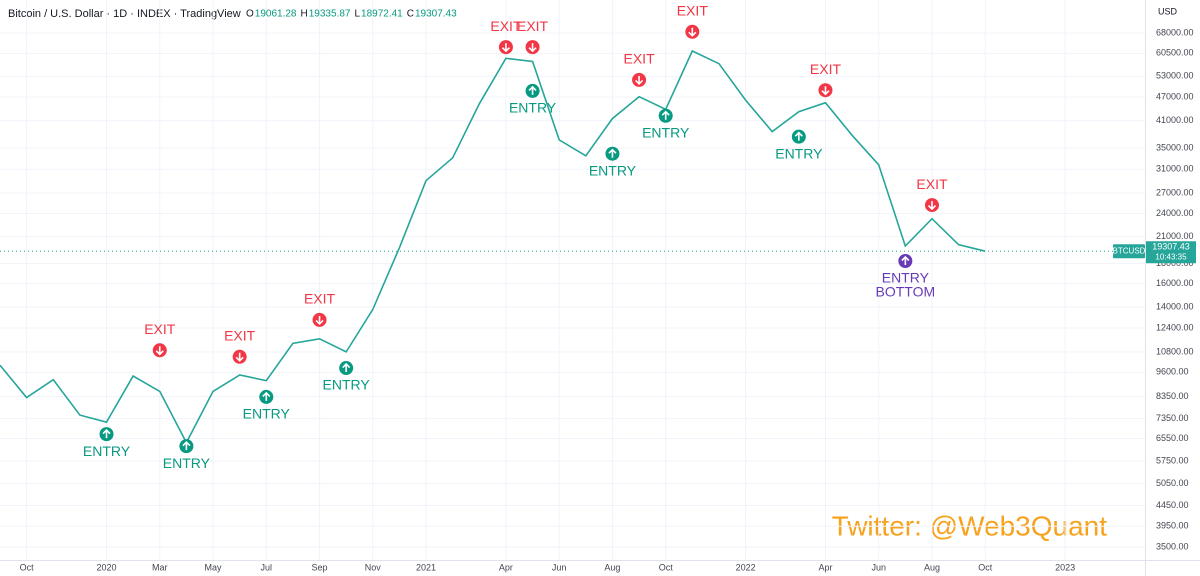  I want to click on ohlc-value: 19307.43, so click(436, 14).